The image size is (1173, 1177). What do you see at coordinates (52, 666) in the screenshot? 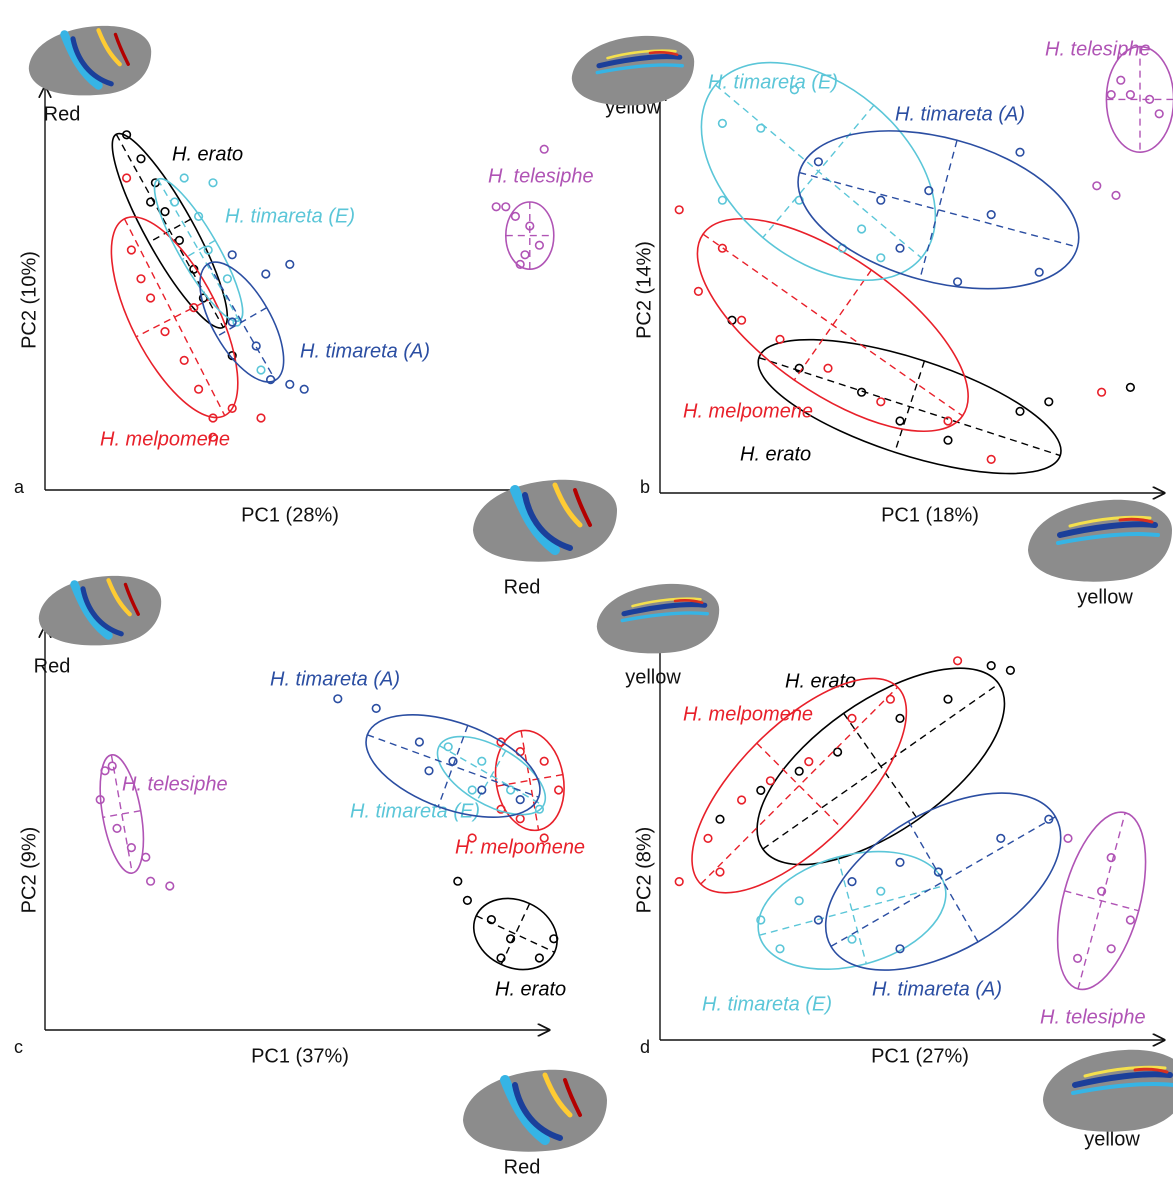
I see `y-image-label: Red` at bounding box center [52, 666].